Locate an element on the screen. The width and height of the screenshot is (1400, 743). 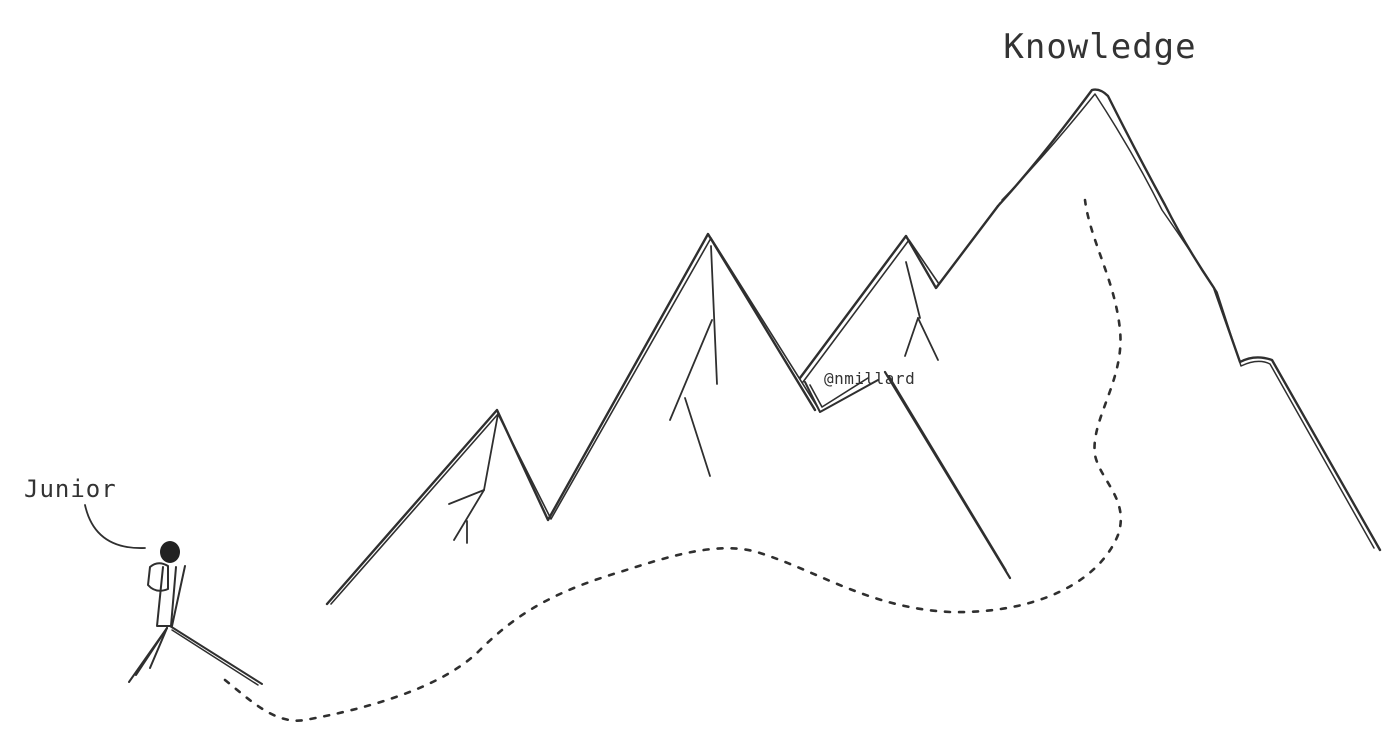
junior-pointer is located at coordinates (115, 526).